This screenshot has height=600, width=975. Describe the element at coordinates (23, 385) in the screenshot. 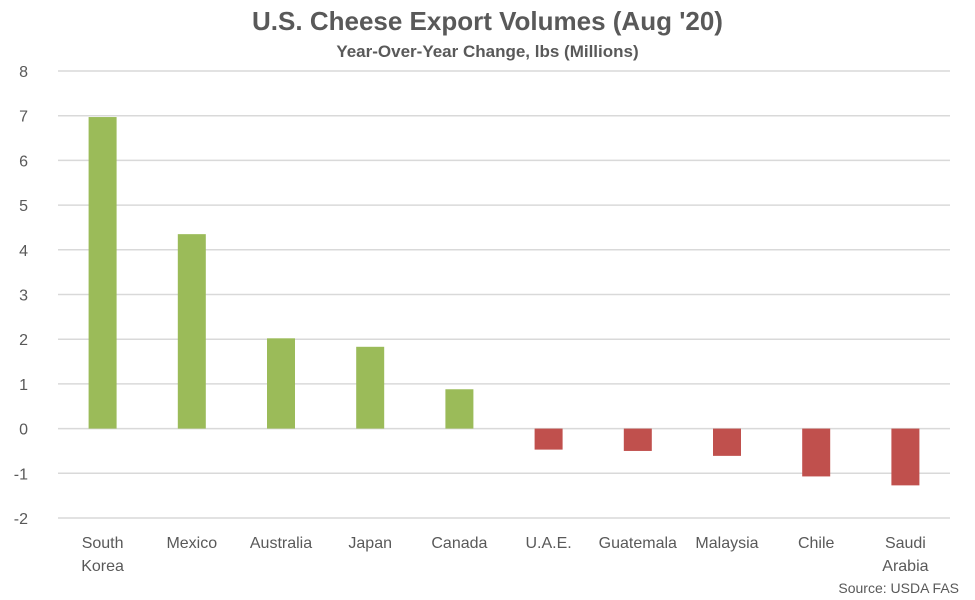

I see `y-tick-label: 1` at that location.